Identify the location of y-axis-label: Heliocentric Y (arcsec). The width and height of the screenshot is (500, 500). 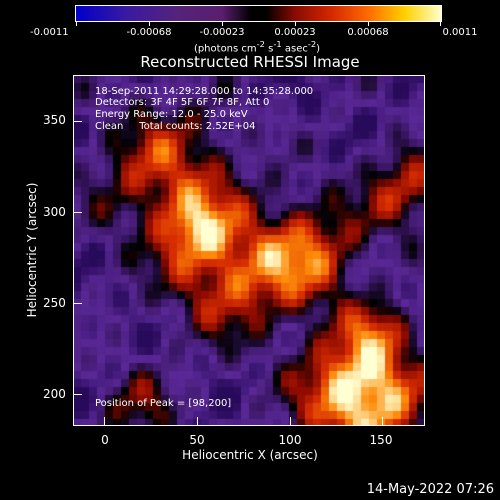
(32, 250).